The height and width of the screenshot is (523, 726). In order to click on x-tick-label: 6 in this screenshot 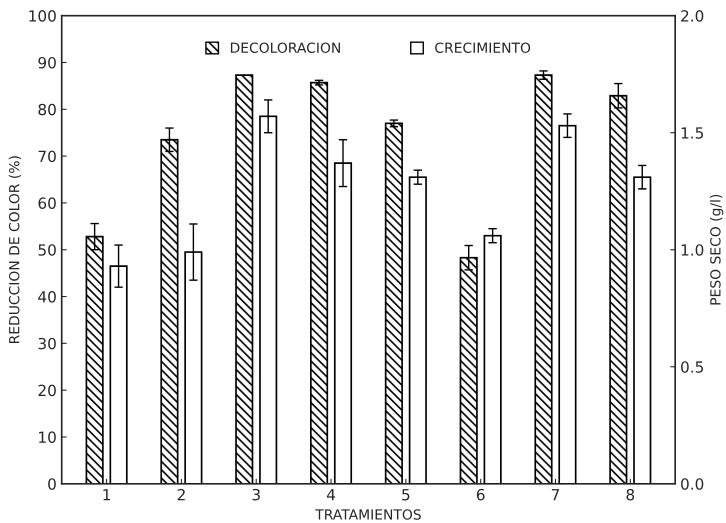, I will do `click(480, 494)`.